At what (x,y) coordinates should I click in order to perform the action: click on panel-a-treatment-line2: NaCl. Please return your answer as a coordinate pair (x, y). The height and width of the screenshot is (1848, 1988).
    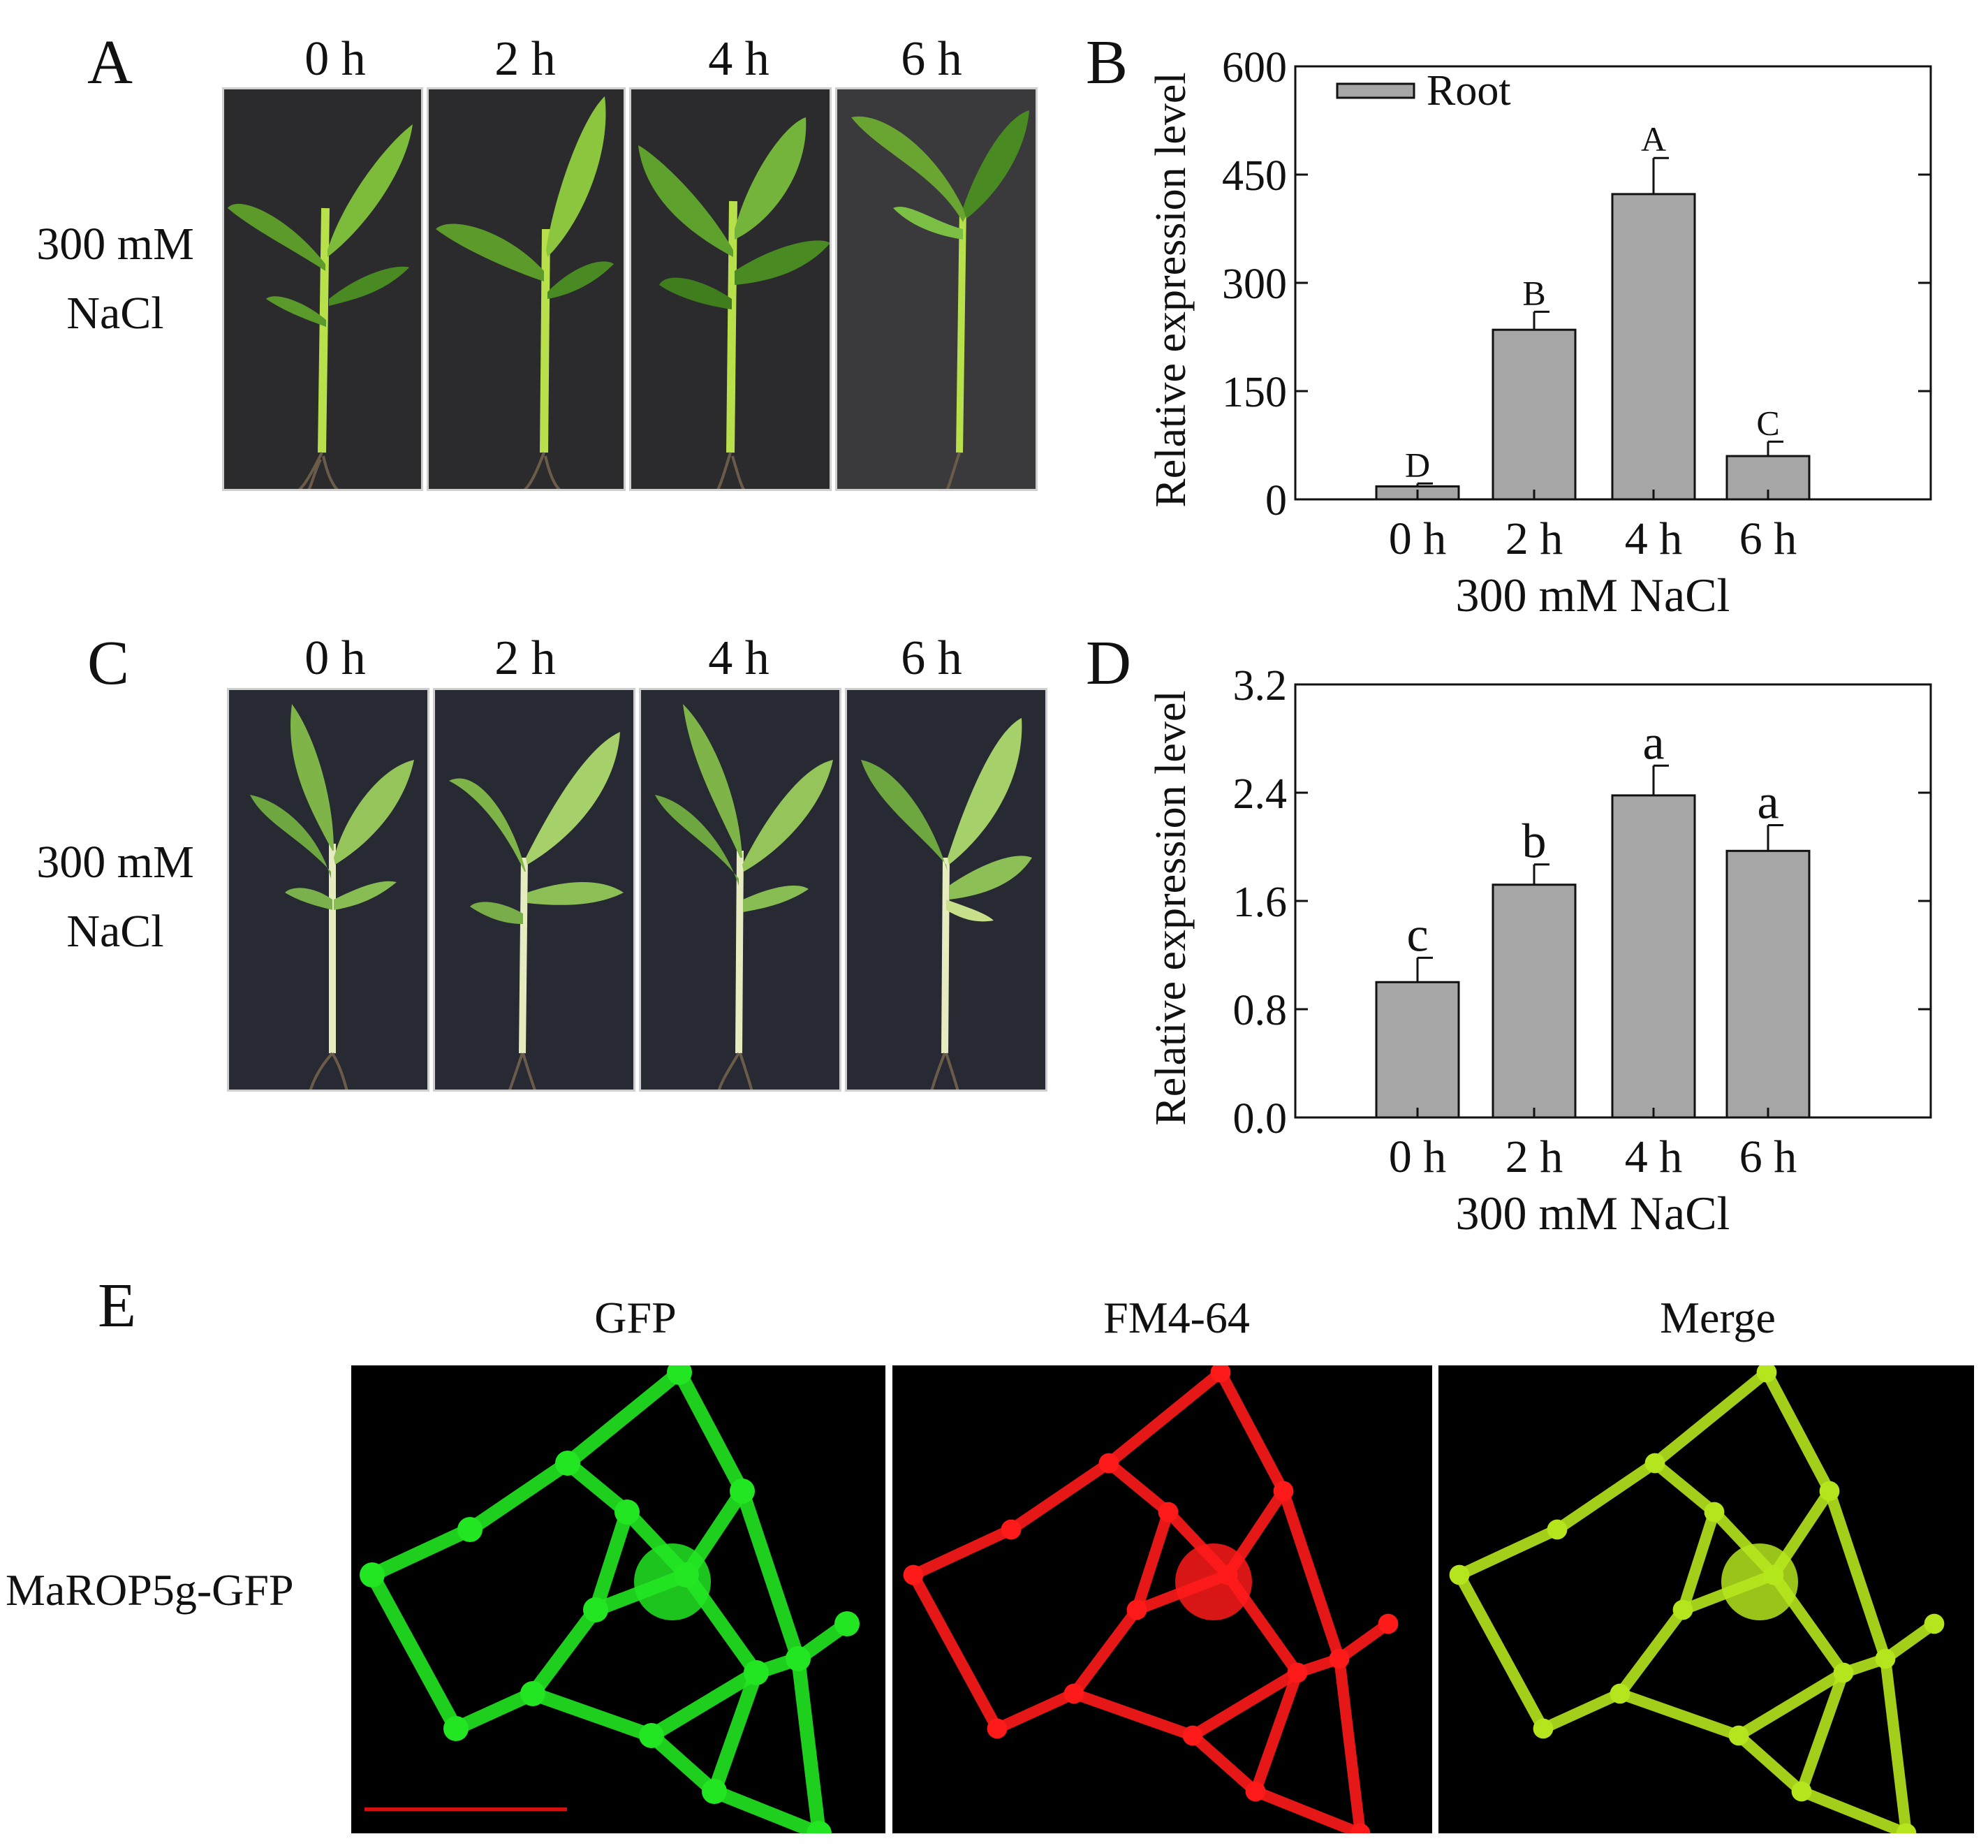
    Looking at the image, I should click on (115, 313).